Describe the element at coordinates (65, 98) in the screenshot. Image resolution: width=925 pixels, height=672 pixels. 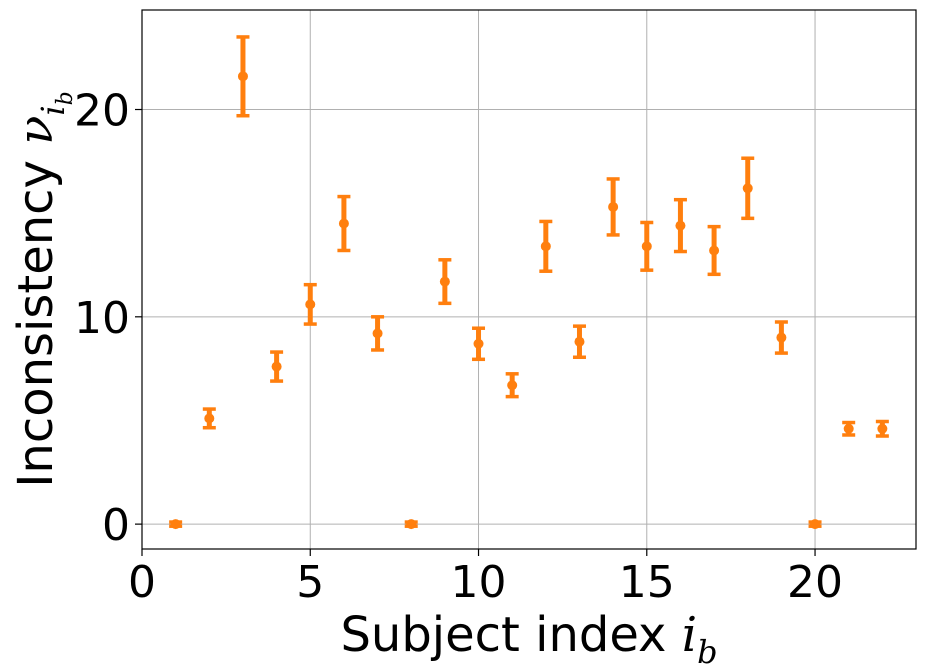
I see `y-axis-label-subsubscript: b` at that location.